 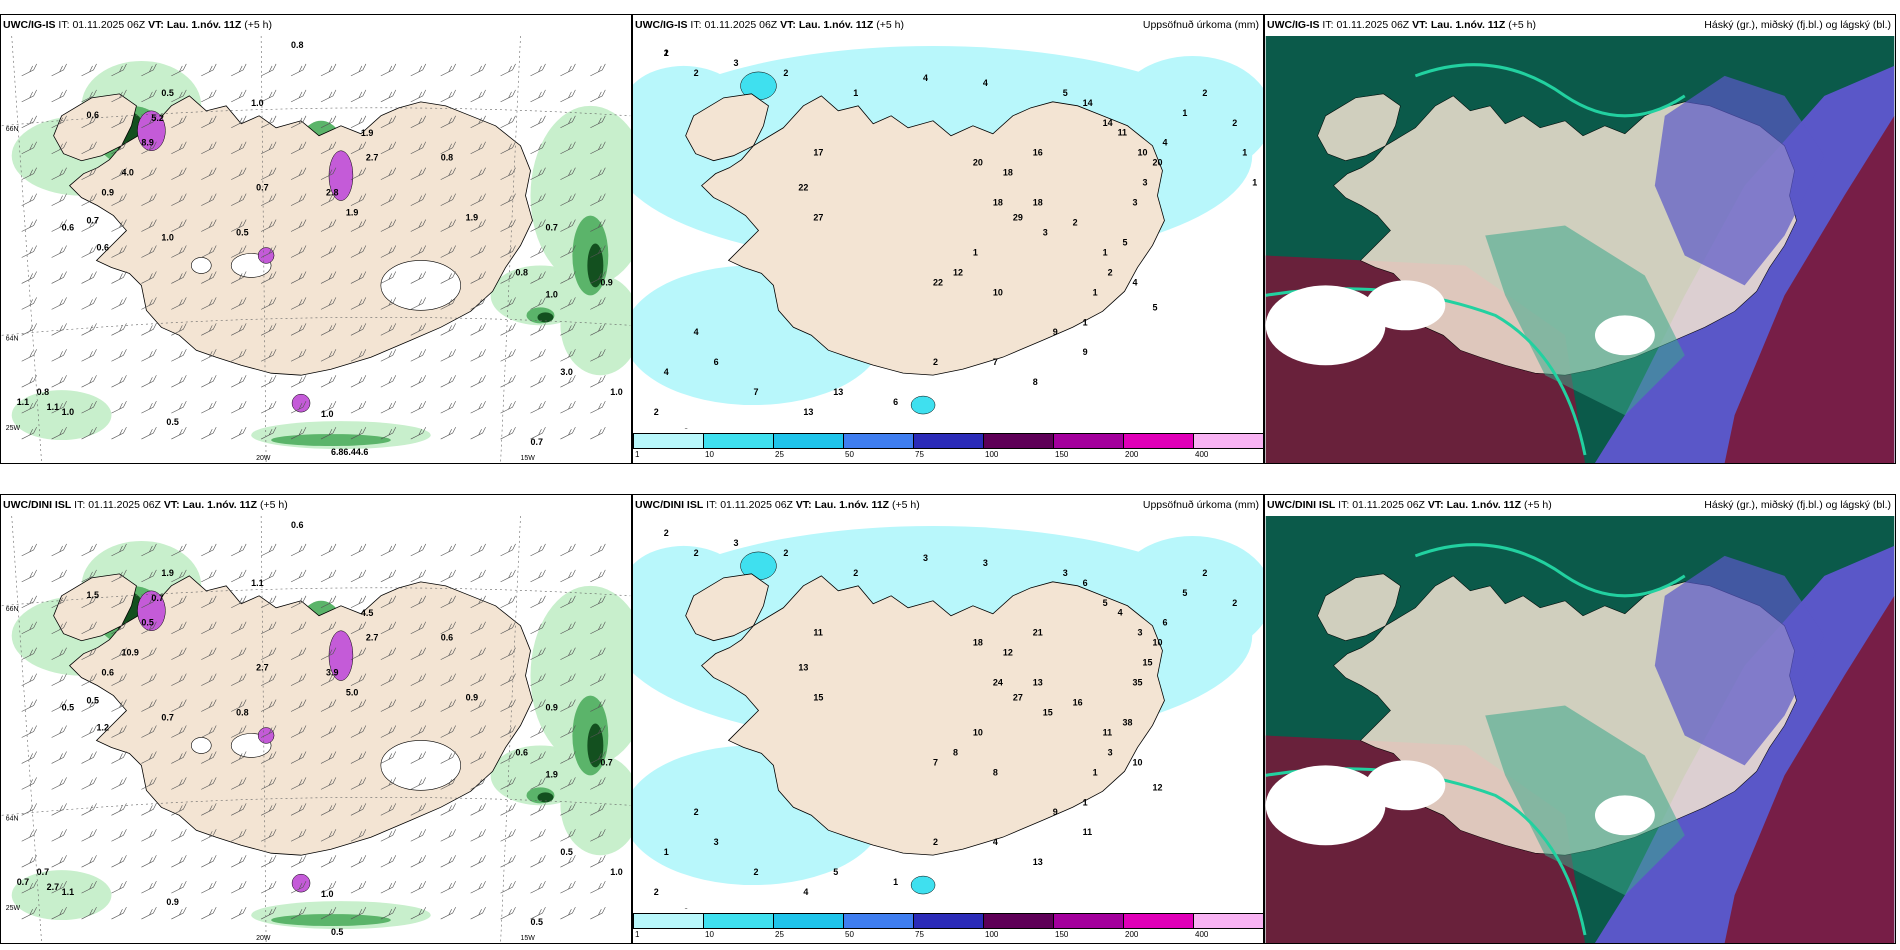 I want to click on wind-band-strong, so click(x=331, y=440).